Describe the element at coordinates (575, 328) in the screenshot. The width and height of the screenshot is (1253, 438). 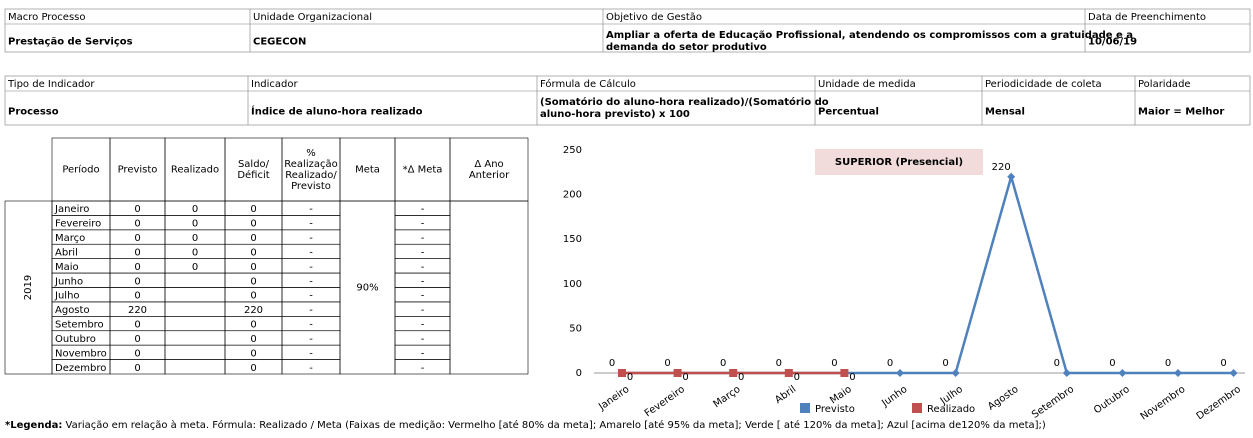
I see `y-tick-label: 50` at that location.